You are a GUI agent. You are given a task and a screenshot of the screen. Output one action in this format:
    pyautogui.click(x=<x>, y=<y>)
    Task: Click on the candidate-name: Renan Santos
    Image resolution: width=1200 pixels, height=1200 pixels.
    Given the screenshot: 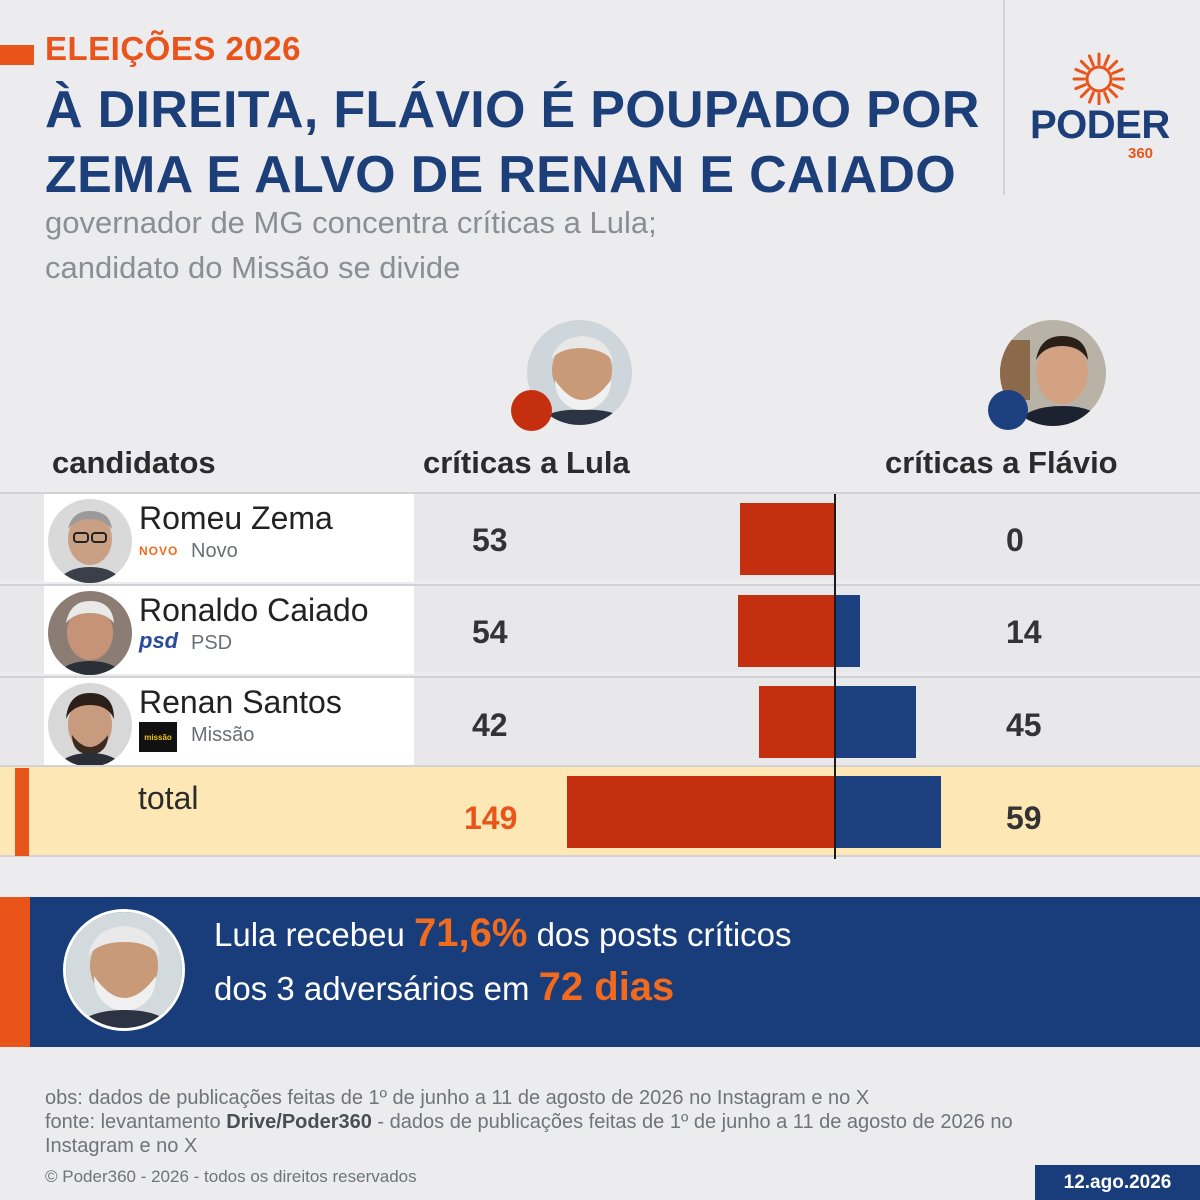 What is the action you would take?
    pyautogui.click(x=240, y=702)
    